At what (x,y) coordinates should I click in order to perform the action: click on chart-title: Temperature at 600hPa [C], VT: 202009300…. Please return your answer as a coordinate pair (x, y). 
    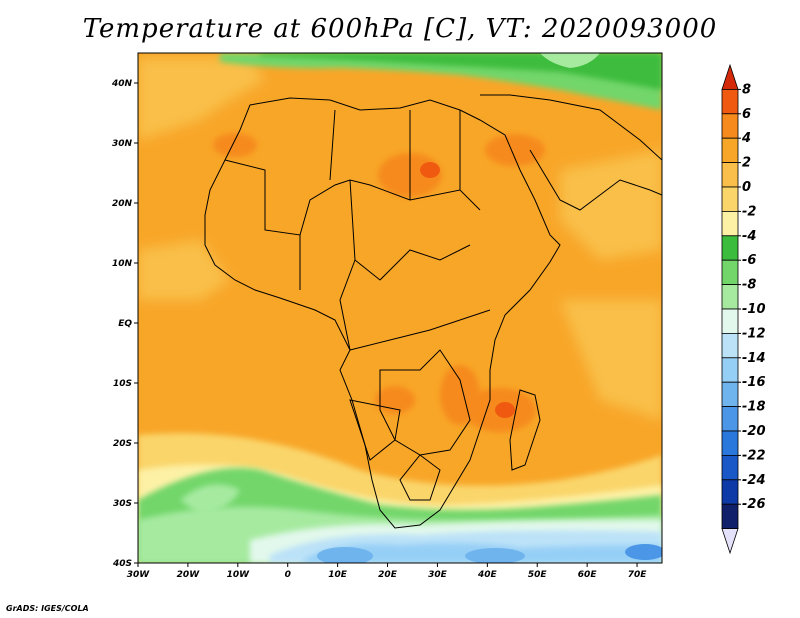
    Looking at the image, I should click on (400, 29).